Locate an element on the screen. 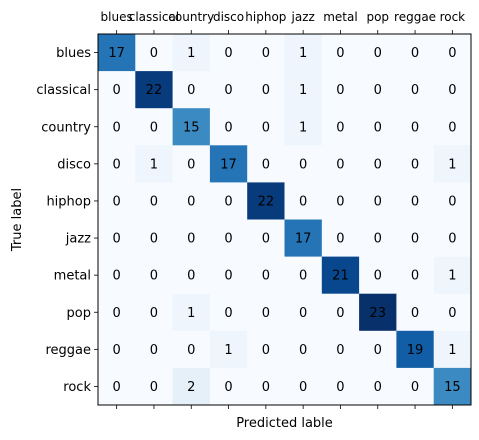  cell-value-label: 22 is located at coordinates (266, 201).